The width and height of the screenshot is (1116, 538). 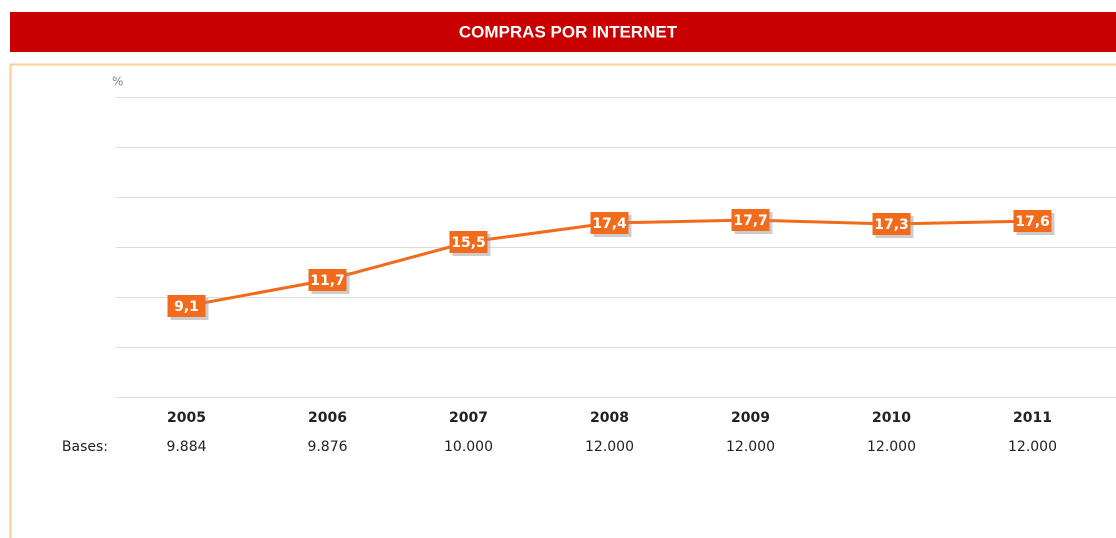 What do you see at coordinates (85, 447) in the screenshot?
I see `bases-label: Bases:` at bounding box center [85, 447].